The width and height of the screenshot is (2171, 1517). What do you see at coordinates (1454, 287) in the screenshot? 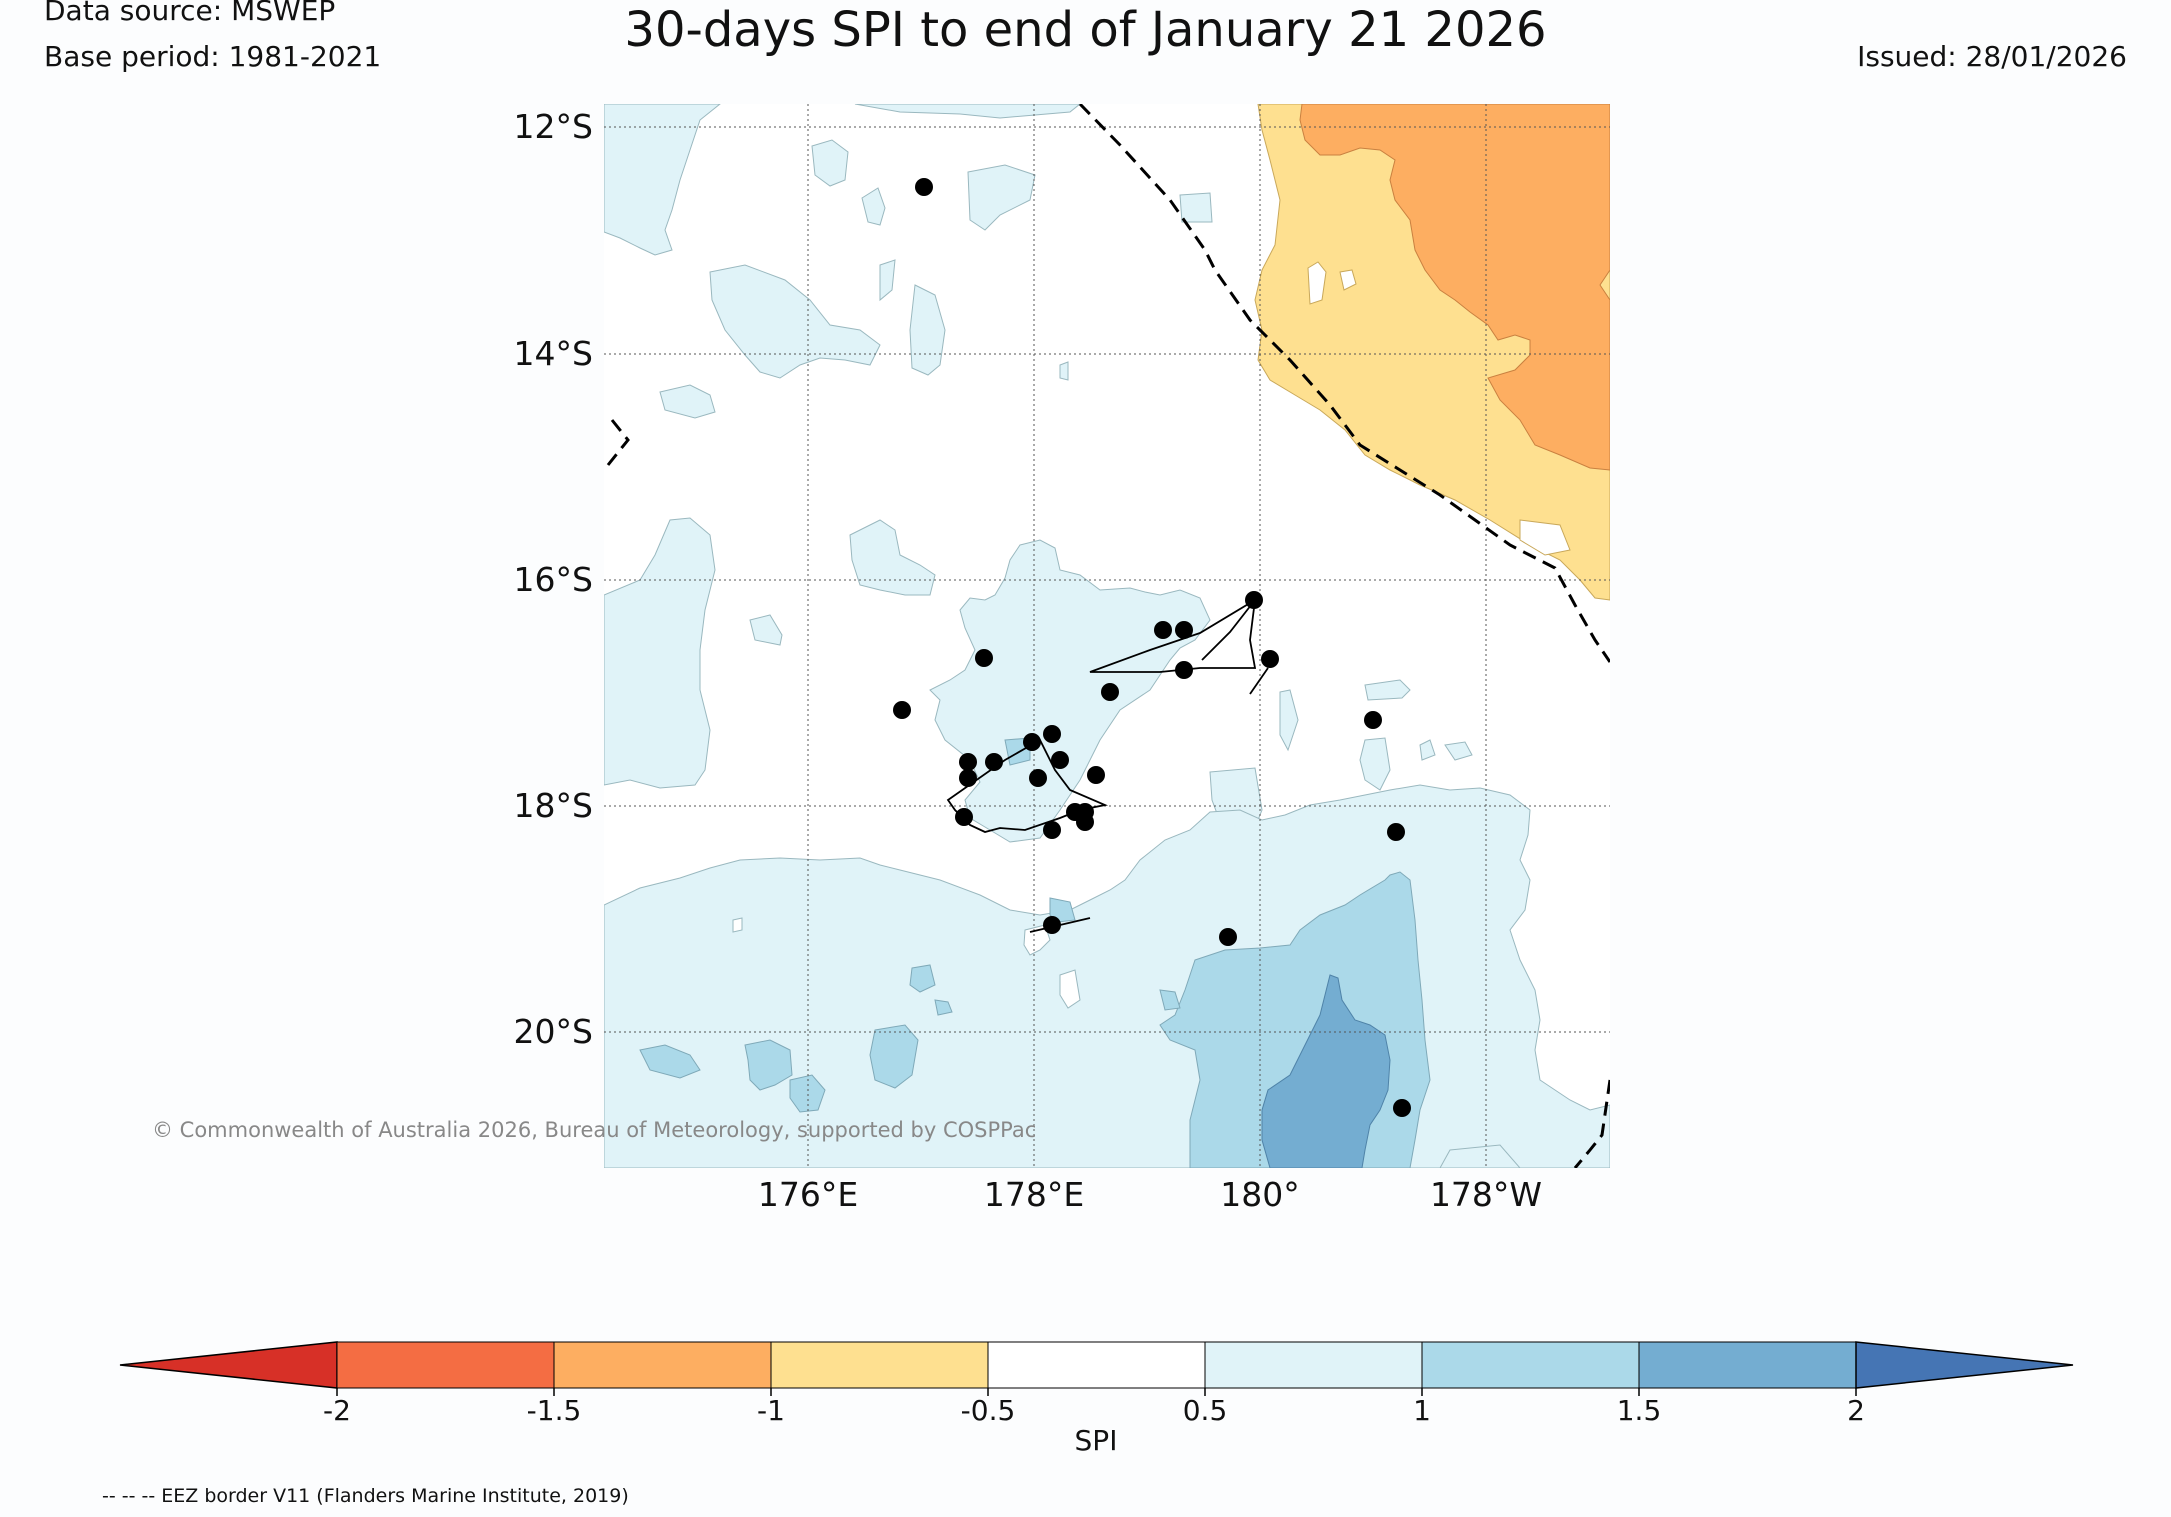
I see `spi-very-dry-region` at bounding box center [1454, 287].